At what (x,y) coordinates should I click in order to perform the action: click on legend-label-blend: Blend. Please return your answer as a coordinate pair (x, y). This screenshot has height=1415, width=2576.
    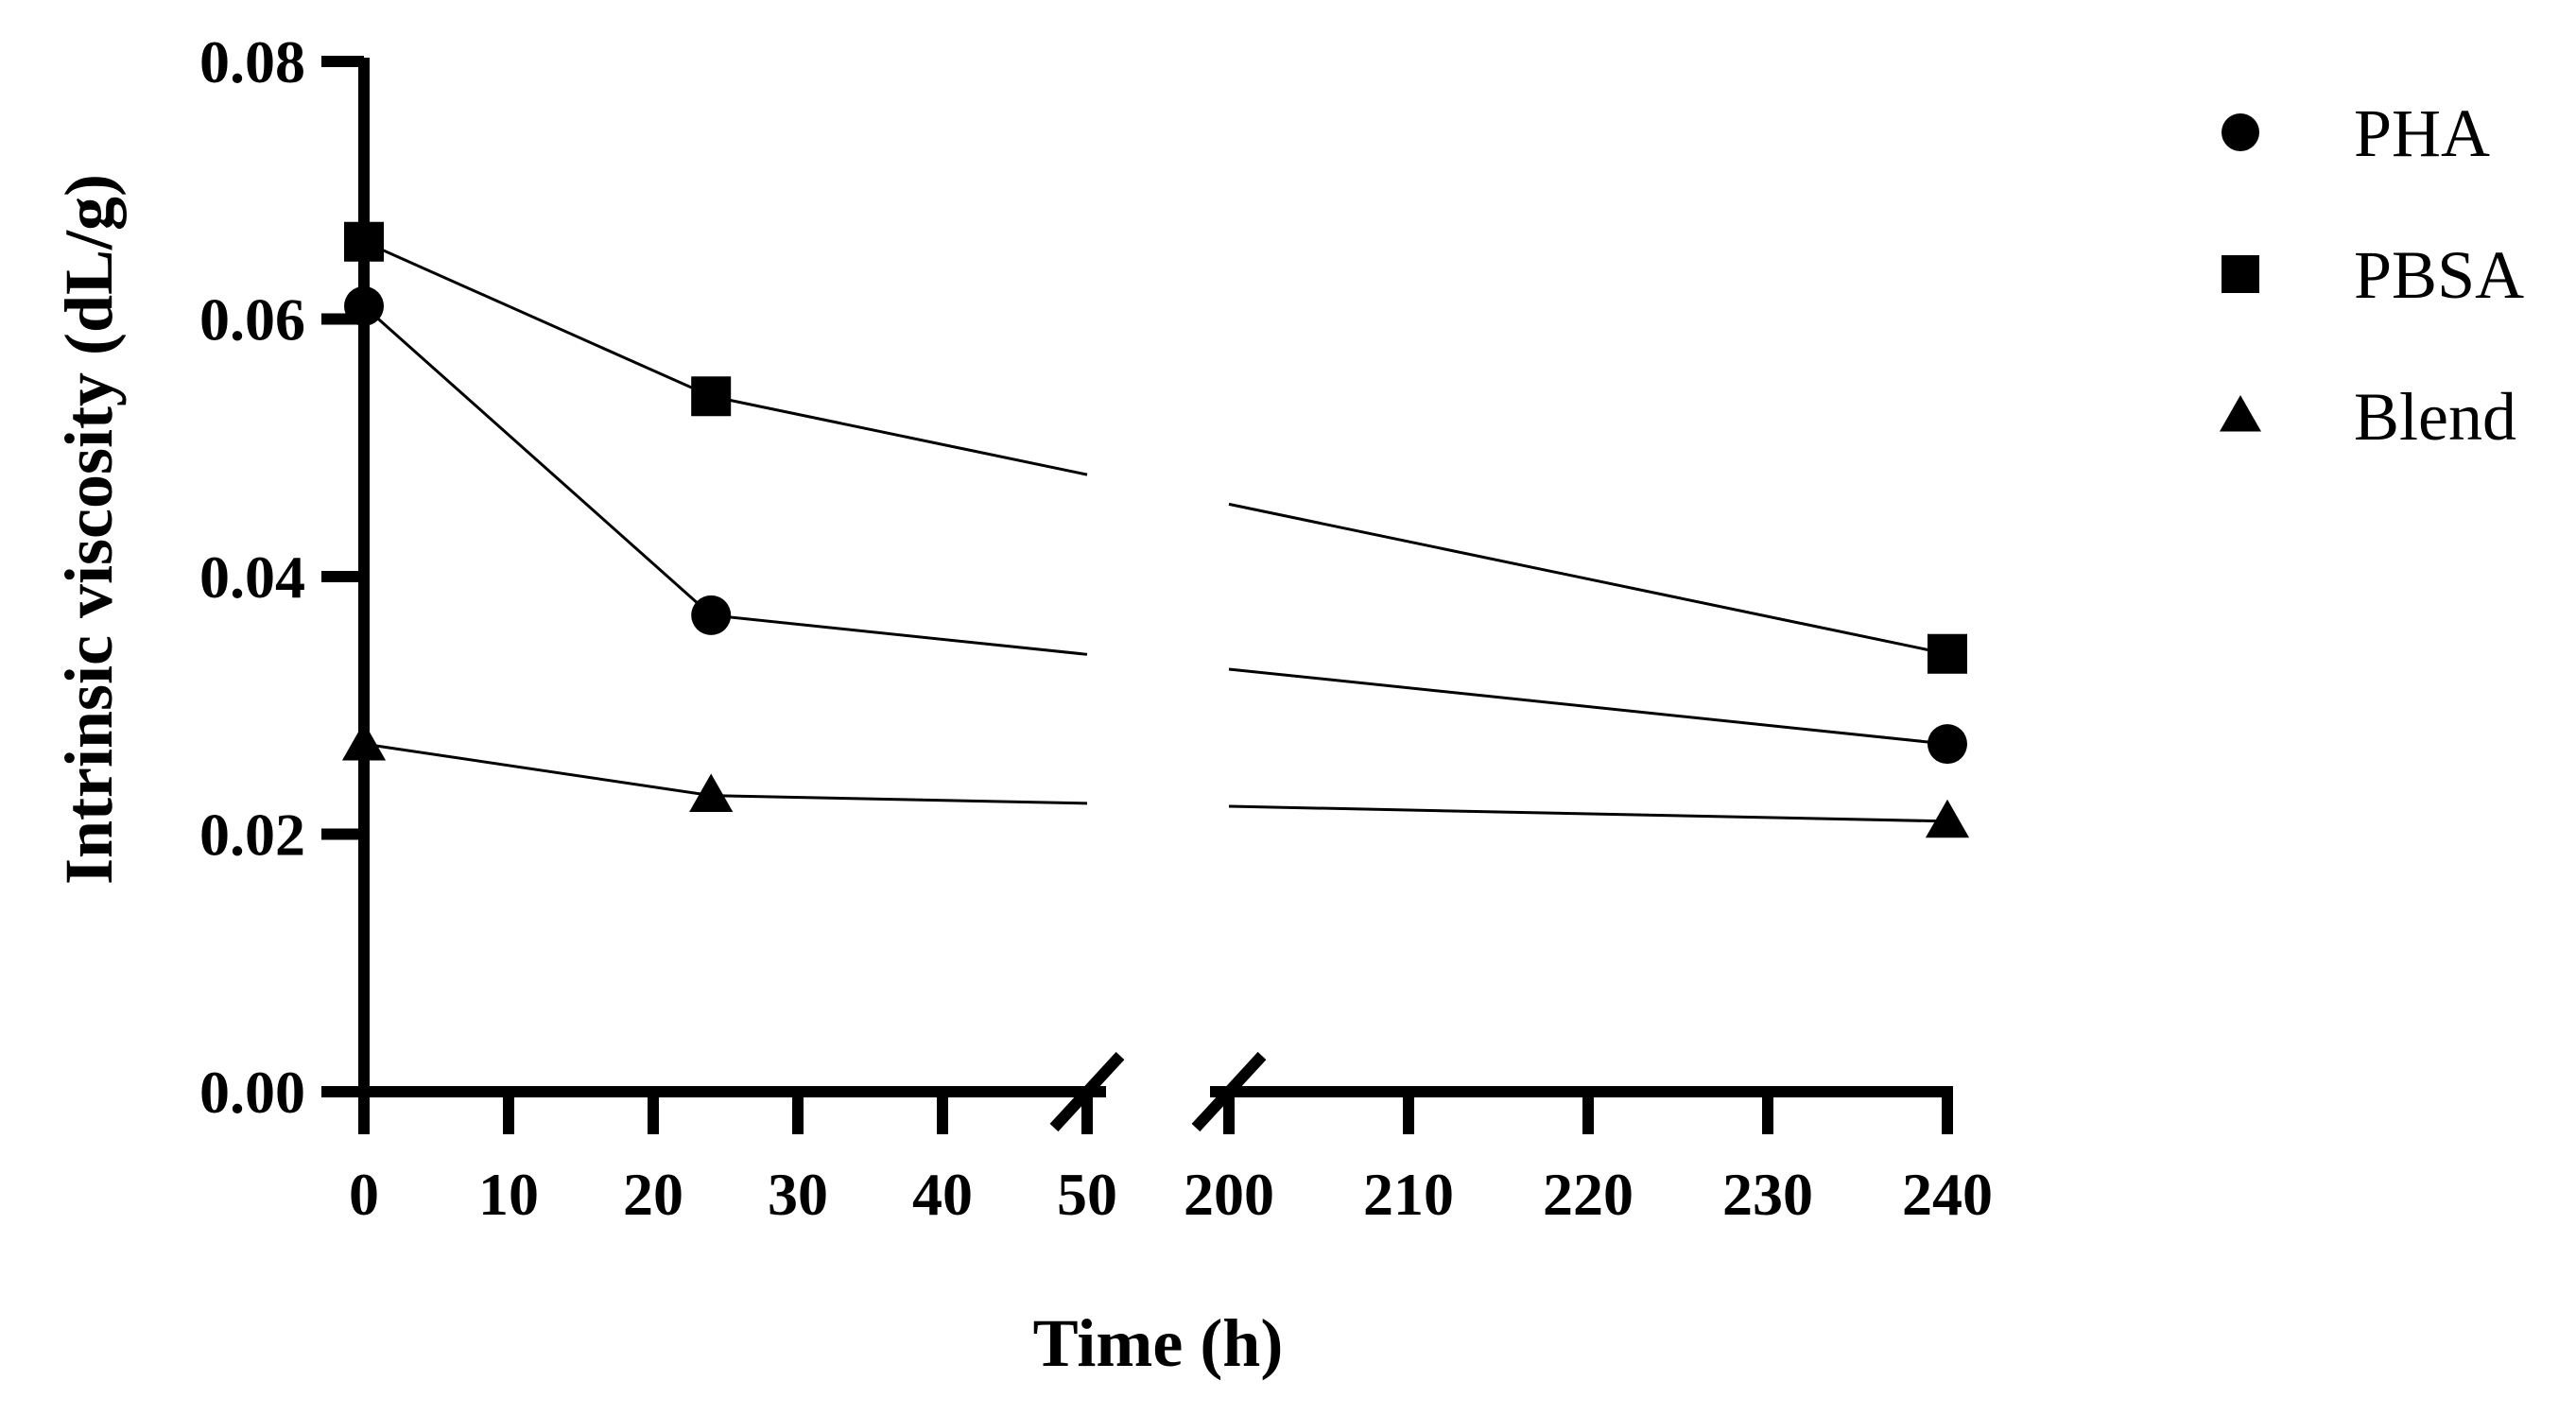
    Looking at the image, I should click on (2435, 417).